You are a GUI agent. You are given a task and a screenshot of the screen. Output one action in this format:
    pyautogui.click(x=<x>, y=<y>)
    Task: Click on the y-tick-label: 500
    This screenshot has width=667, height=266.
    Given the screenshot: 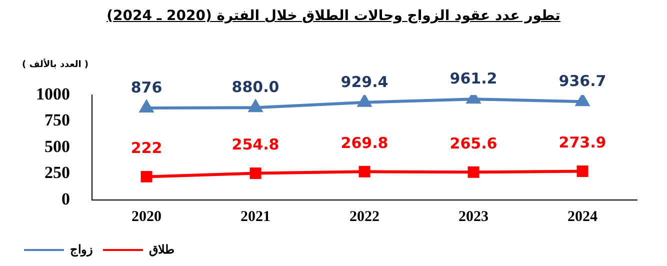 What is the action you would take?
    pyautogui.click(x=57, y=146)
    